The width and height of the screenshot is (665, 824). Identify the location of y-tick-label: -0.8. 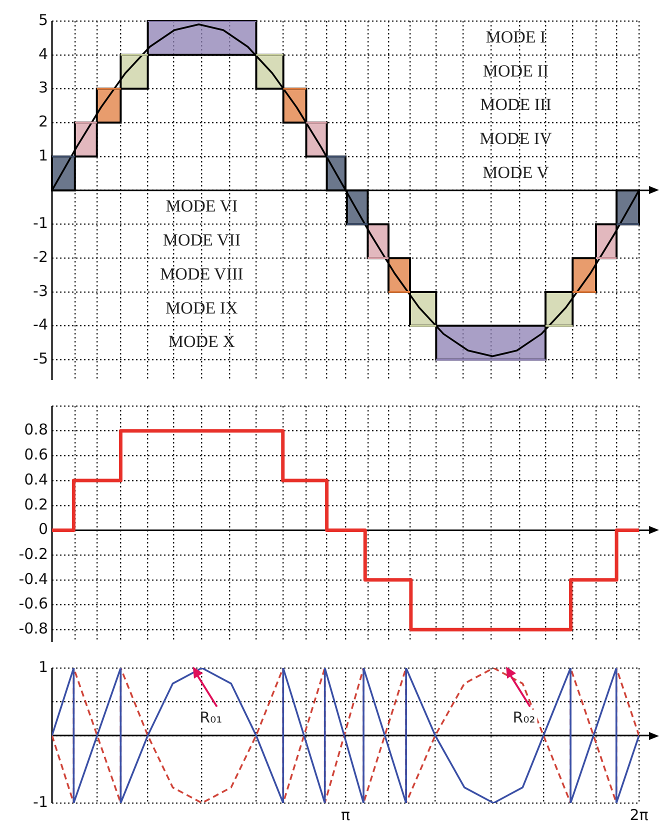
(33, 628).